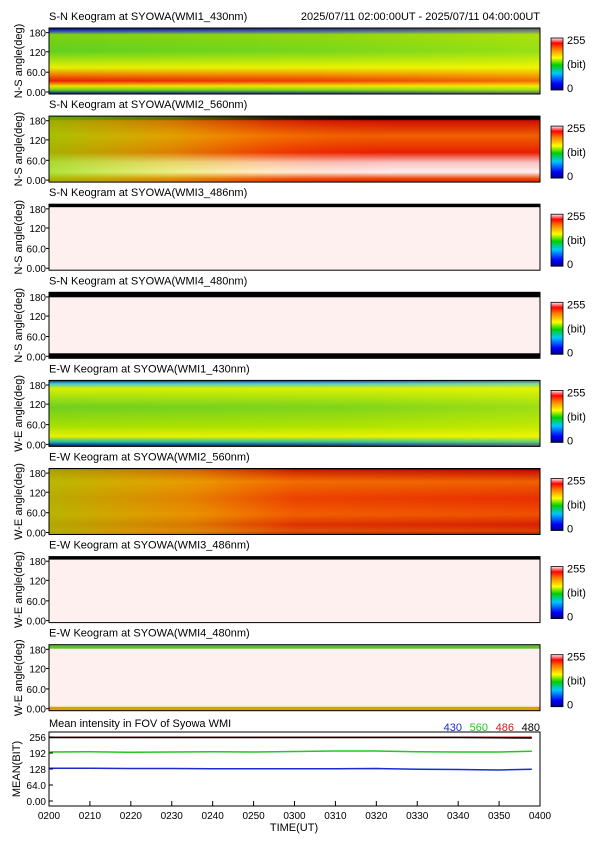 The width and height of the screenshot is (595, 842). I want to click on keogram-title: E-W Keogram at SYOWA(WMI3_486nm), so click(149, 546).